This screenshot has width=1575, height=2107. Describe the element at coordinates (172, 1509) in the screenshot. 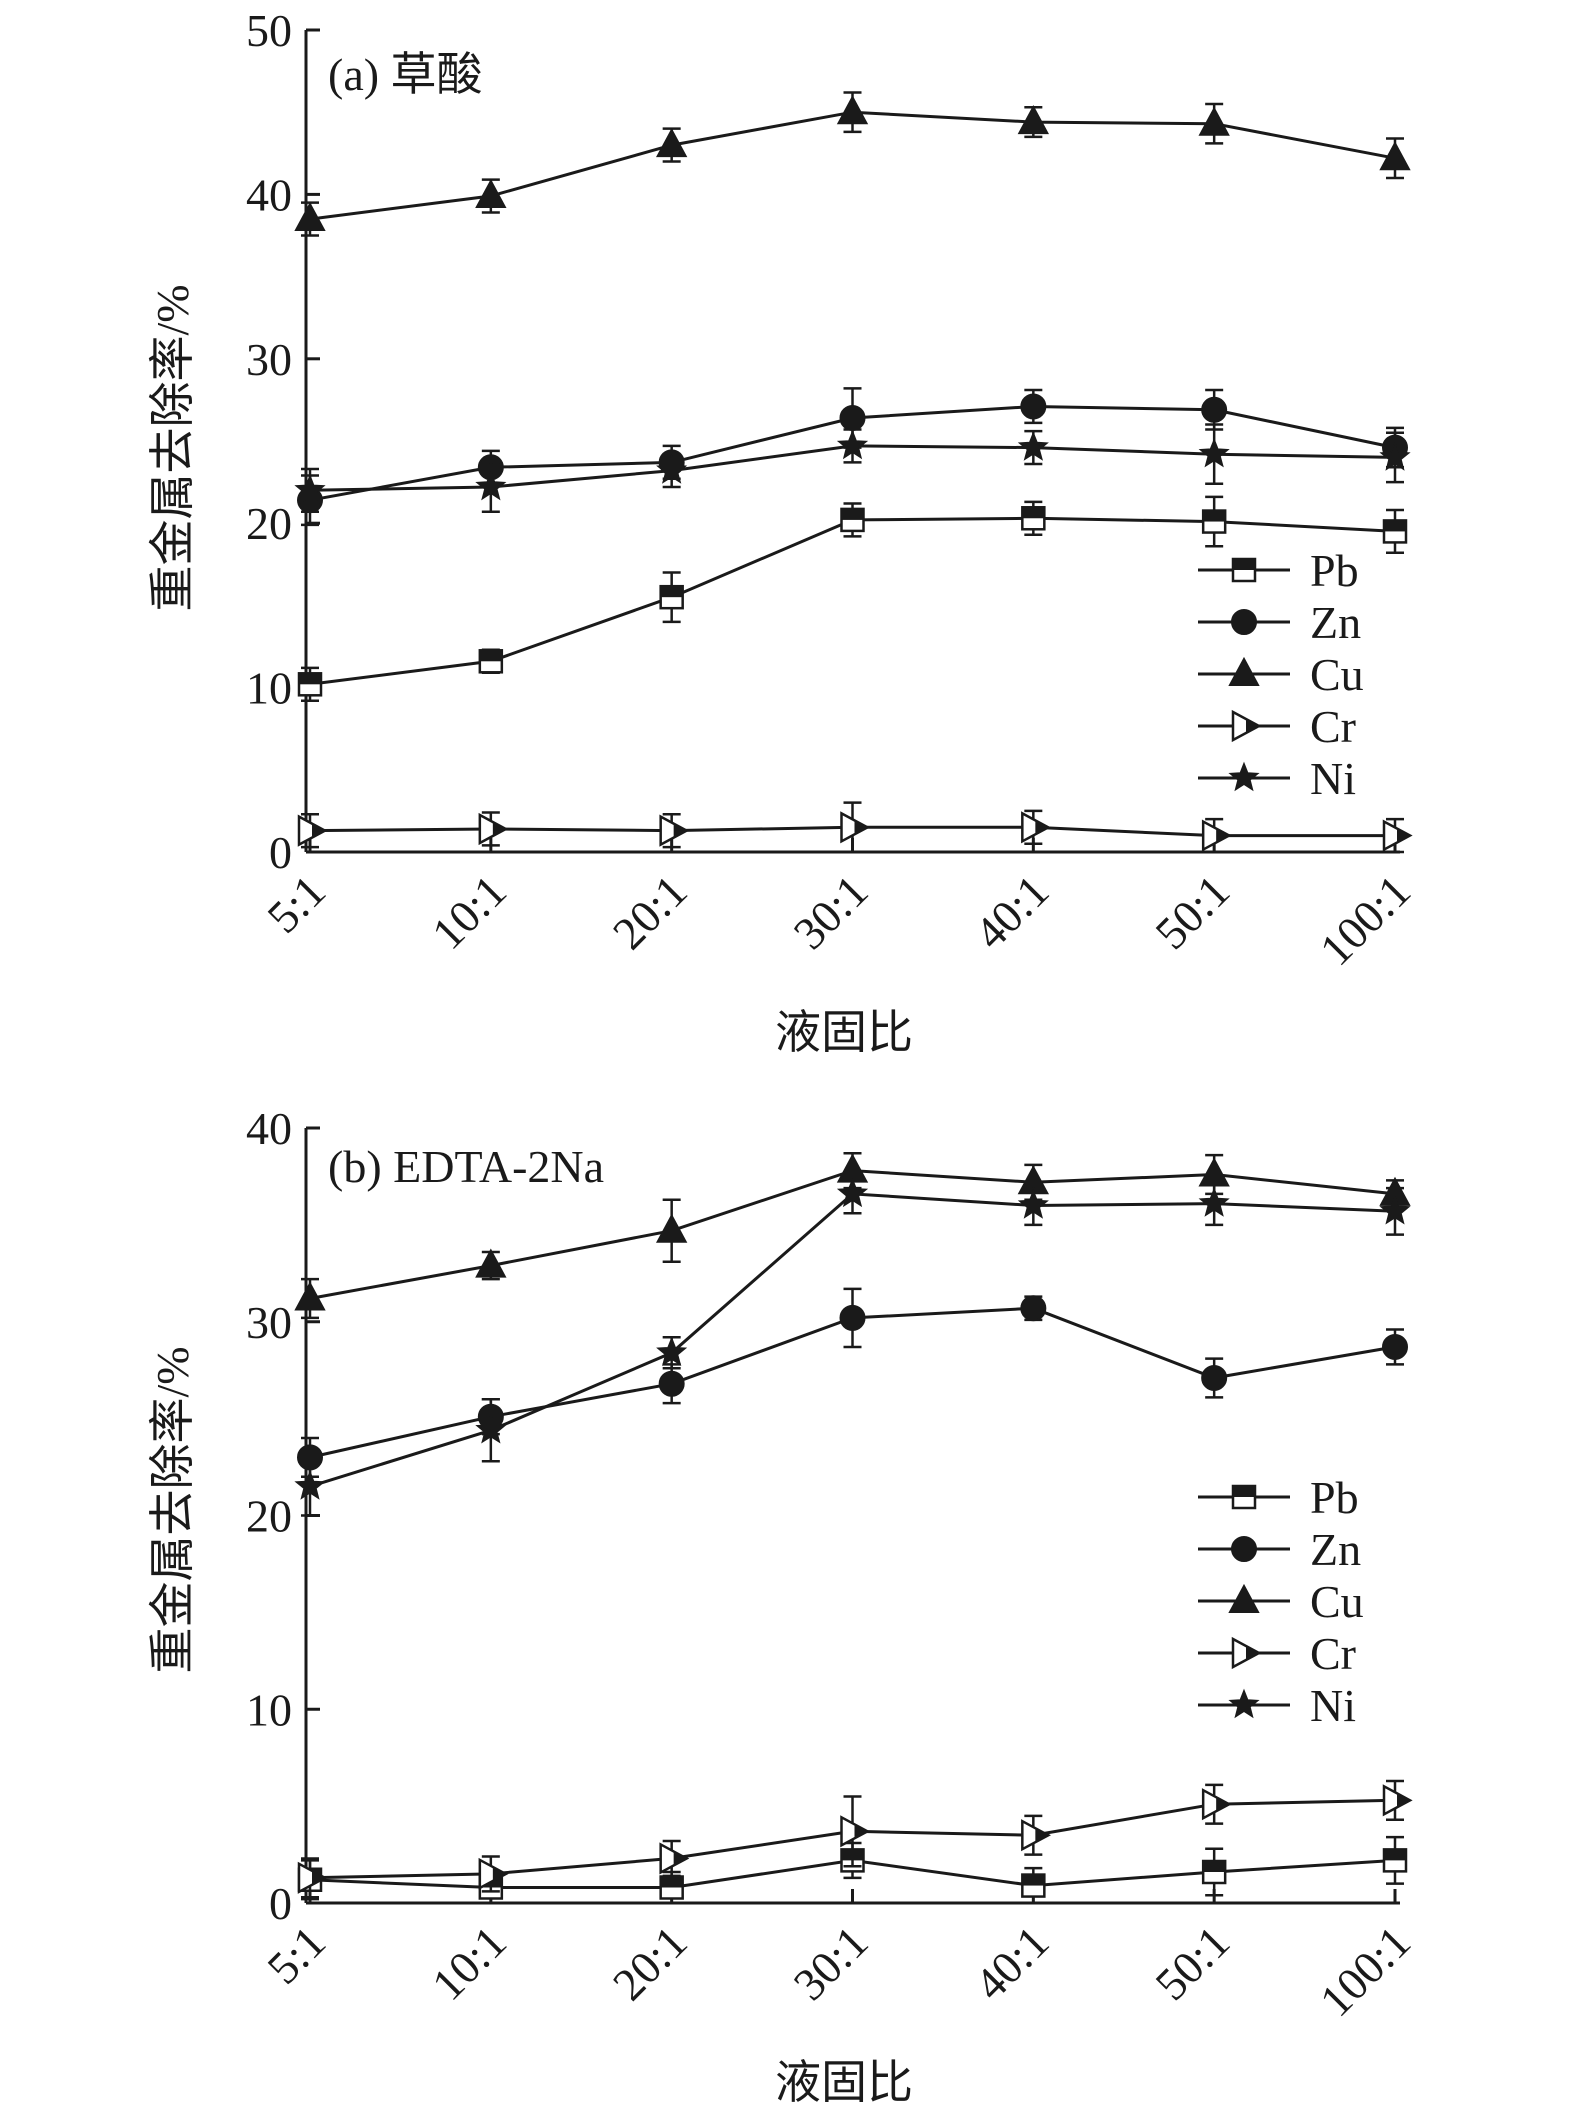

I see `panel-b-y-axis-title: 重金属去除率/%` at that location.